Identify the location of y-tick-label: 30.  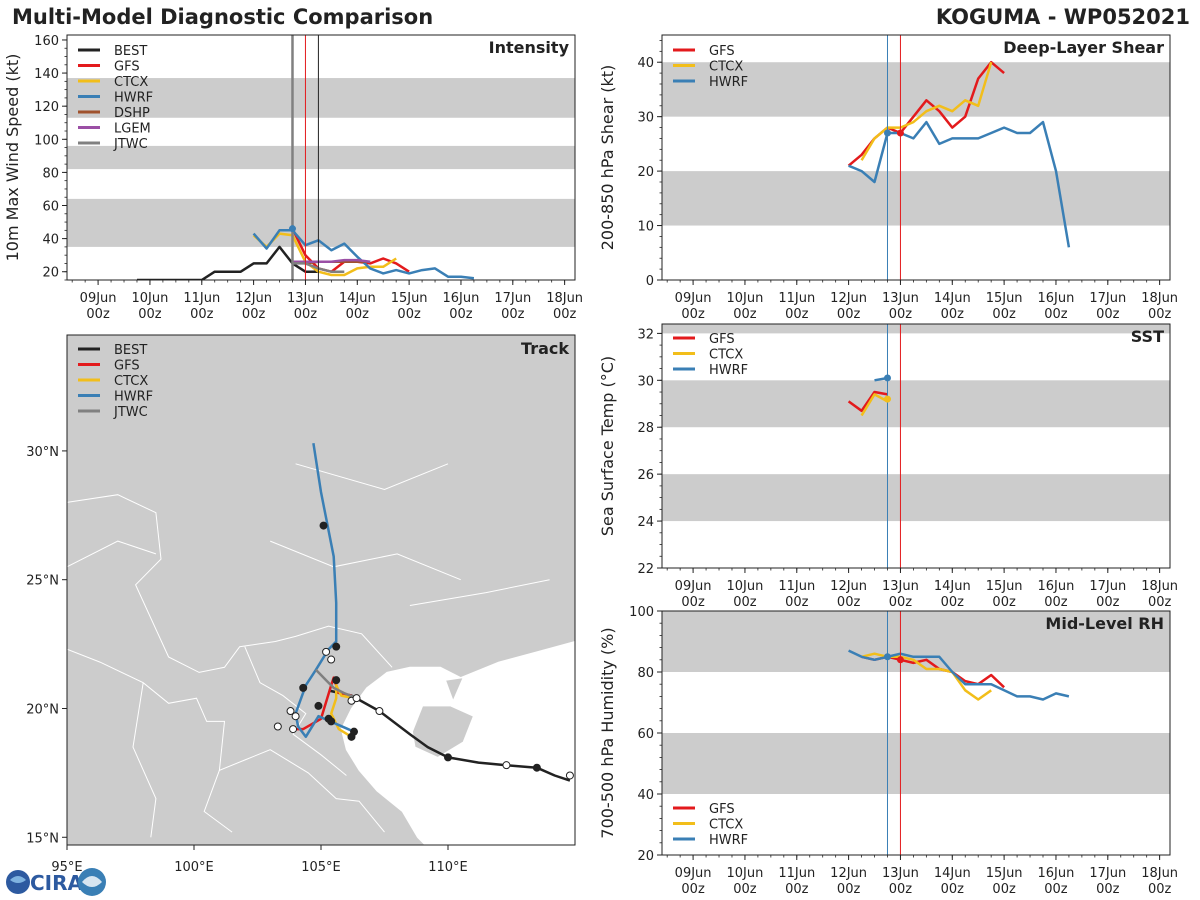
(645, 118).